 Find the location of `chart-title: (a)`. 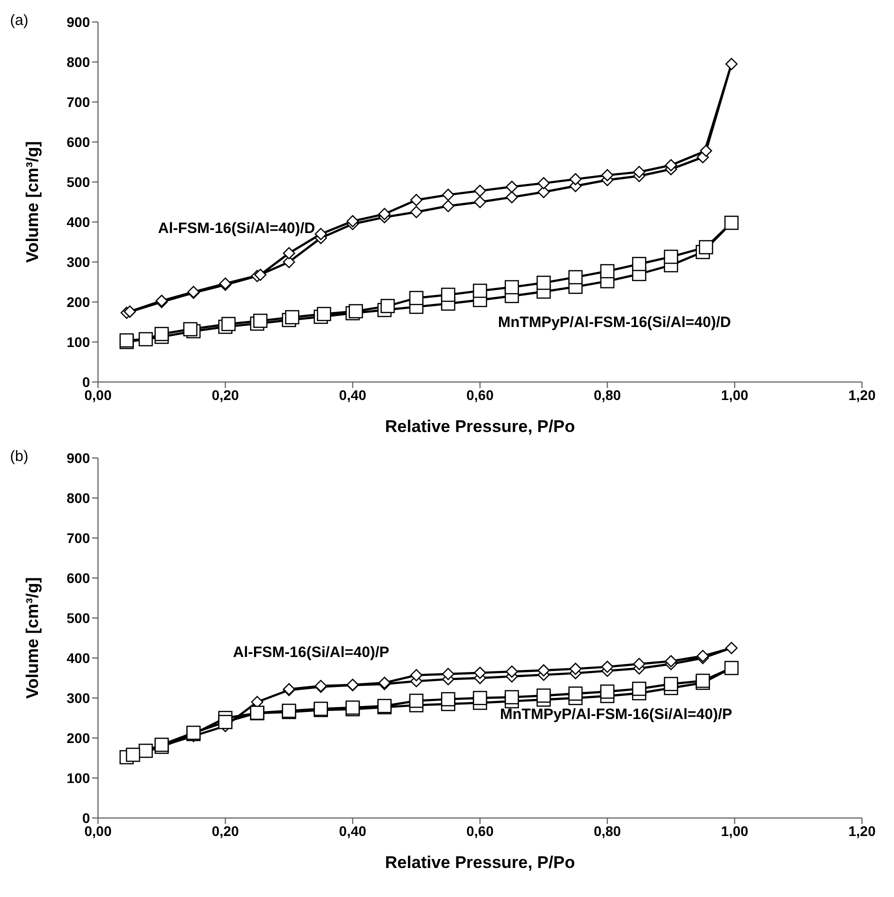

chart-title: (a) is located at coordinates (19, 20).